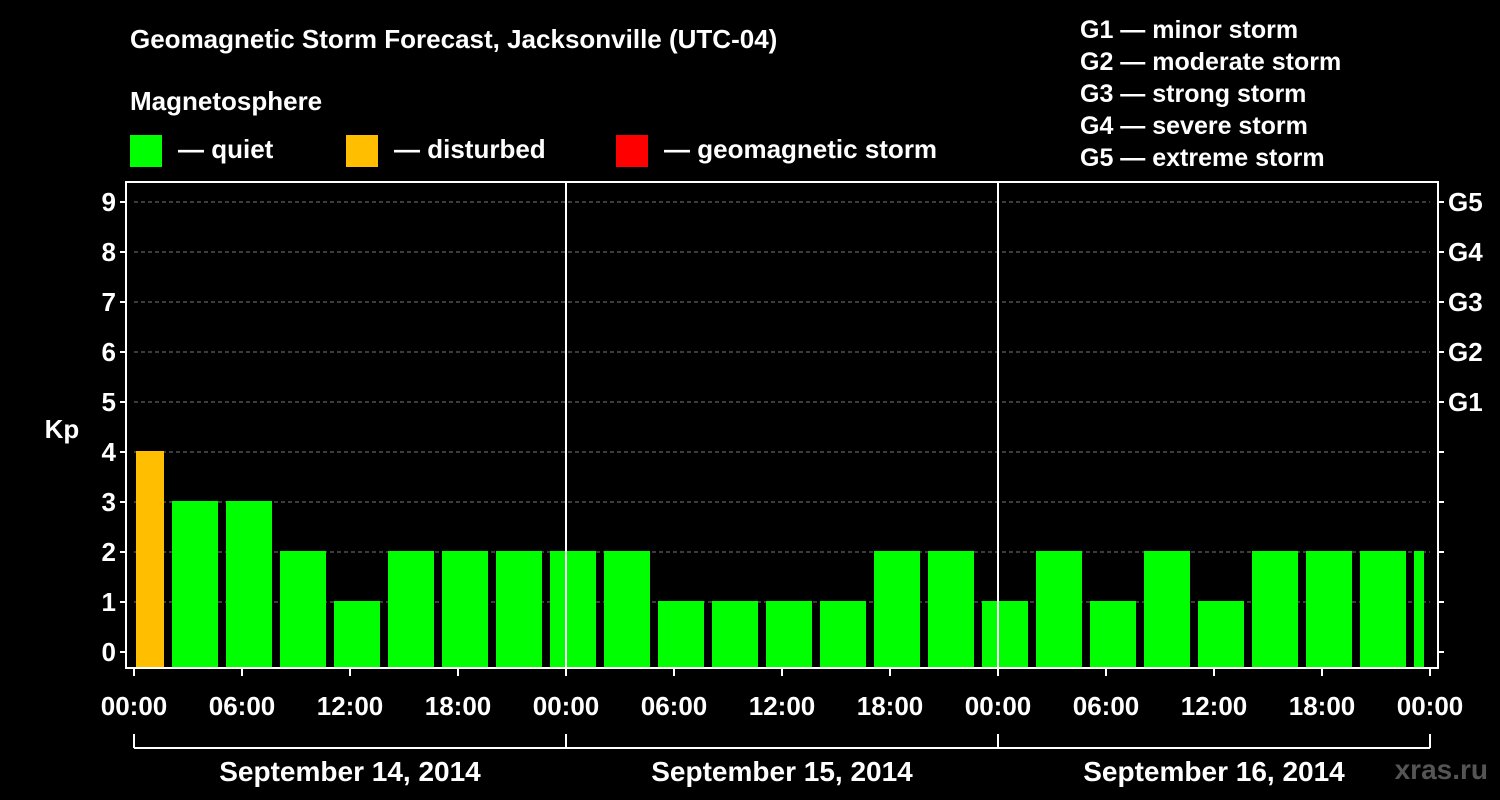 The height and width of the screenshot is (800, 1500). What do you see at coordinates (350, 706) in the screenshot?
I see `x-tick-label-2: 12:00` at bounding box center [350, 706].